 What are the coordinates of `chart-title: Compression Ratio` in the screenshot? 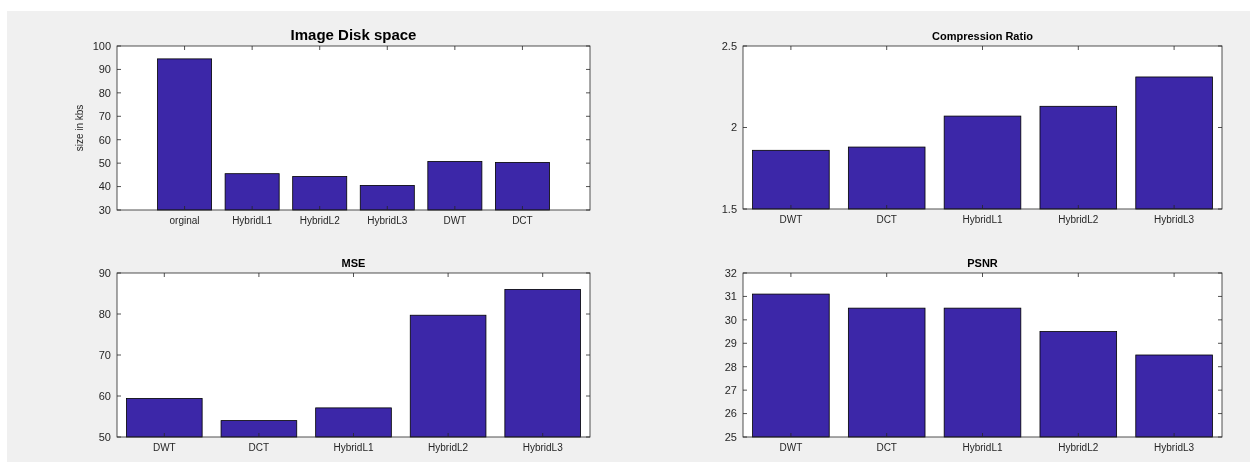 It's located at (983, 36).